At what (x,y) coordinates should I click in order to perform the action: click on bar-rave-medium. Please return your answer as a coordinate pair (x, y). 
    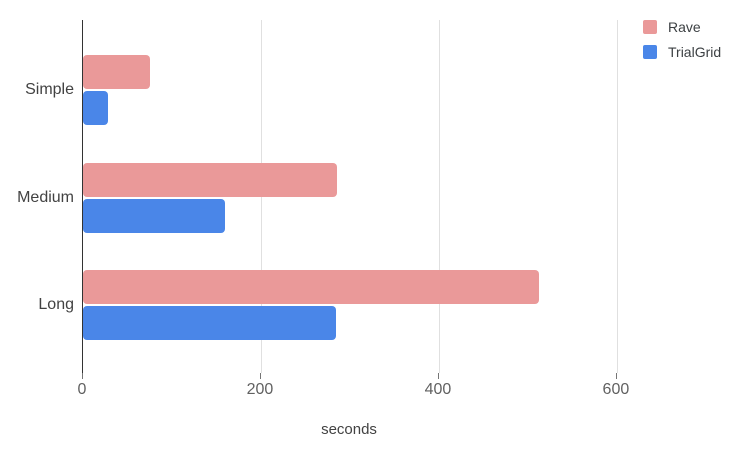
    Looking at the image, I should click on (210, 179).